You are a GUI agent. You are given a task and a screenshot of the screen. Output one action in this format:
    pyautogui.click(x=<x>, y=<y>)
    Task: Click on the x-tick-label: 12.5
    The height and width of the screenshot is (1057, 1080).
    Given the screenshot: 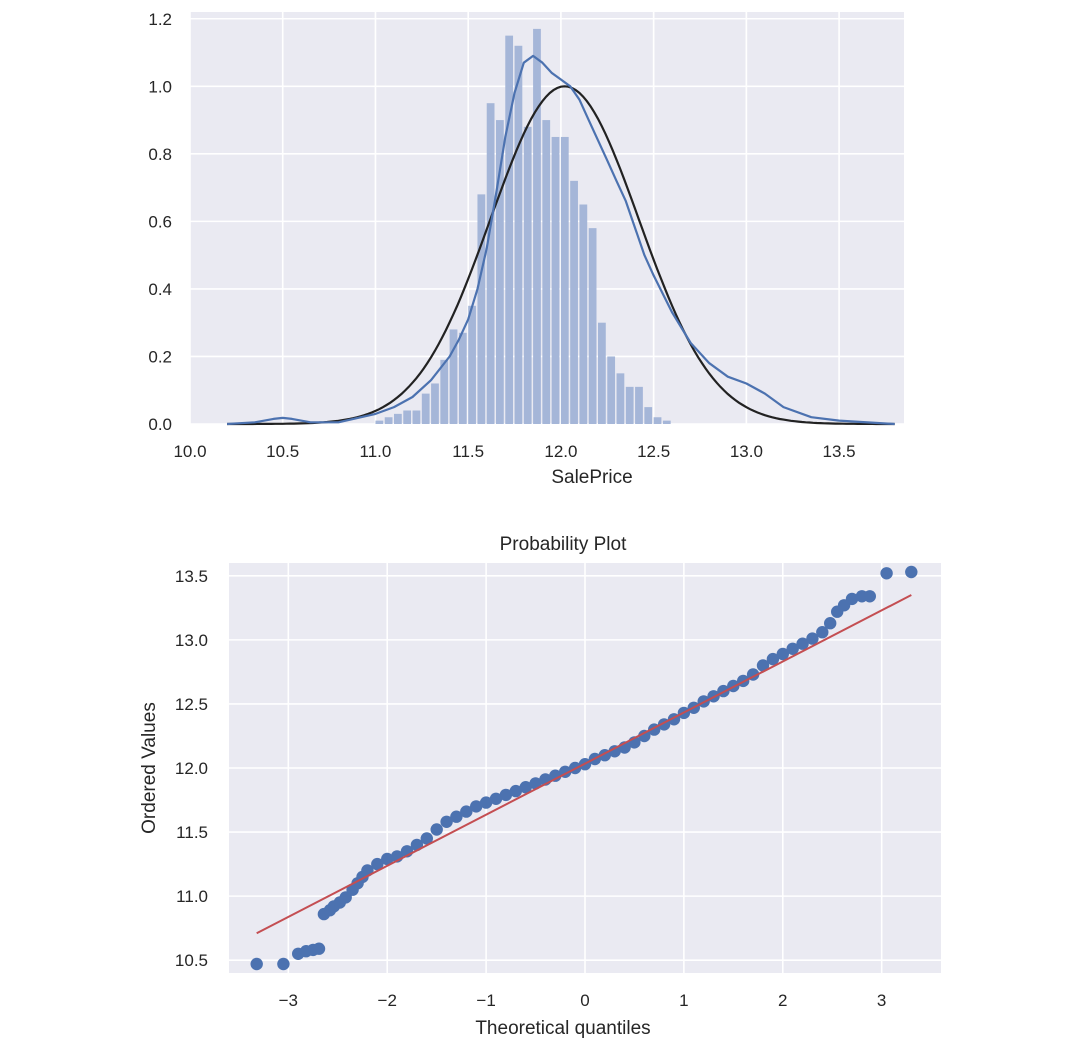 What is the action you would take?
    pyautogui.click(x=653, y=451)
    